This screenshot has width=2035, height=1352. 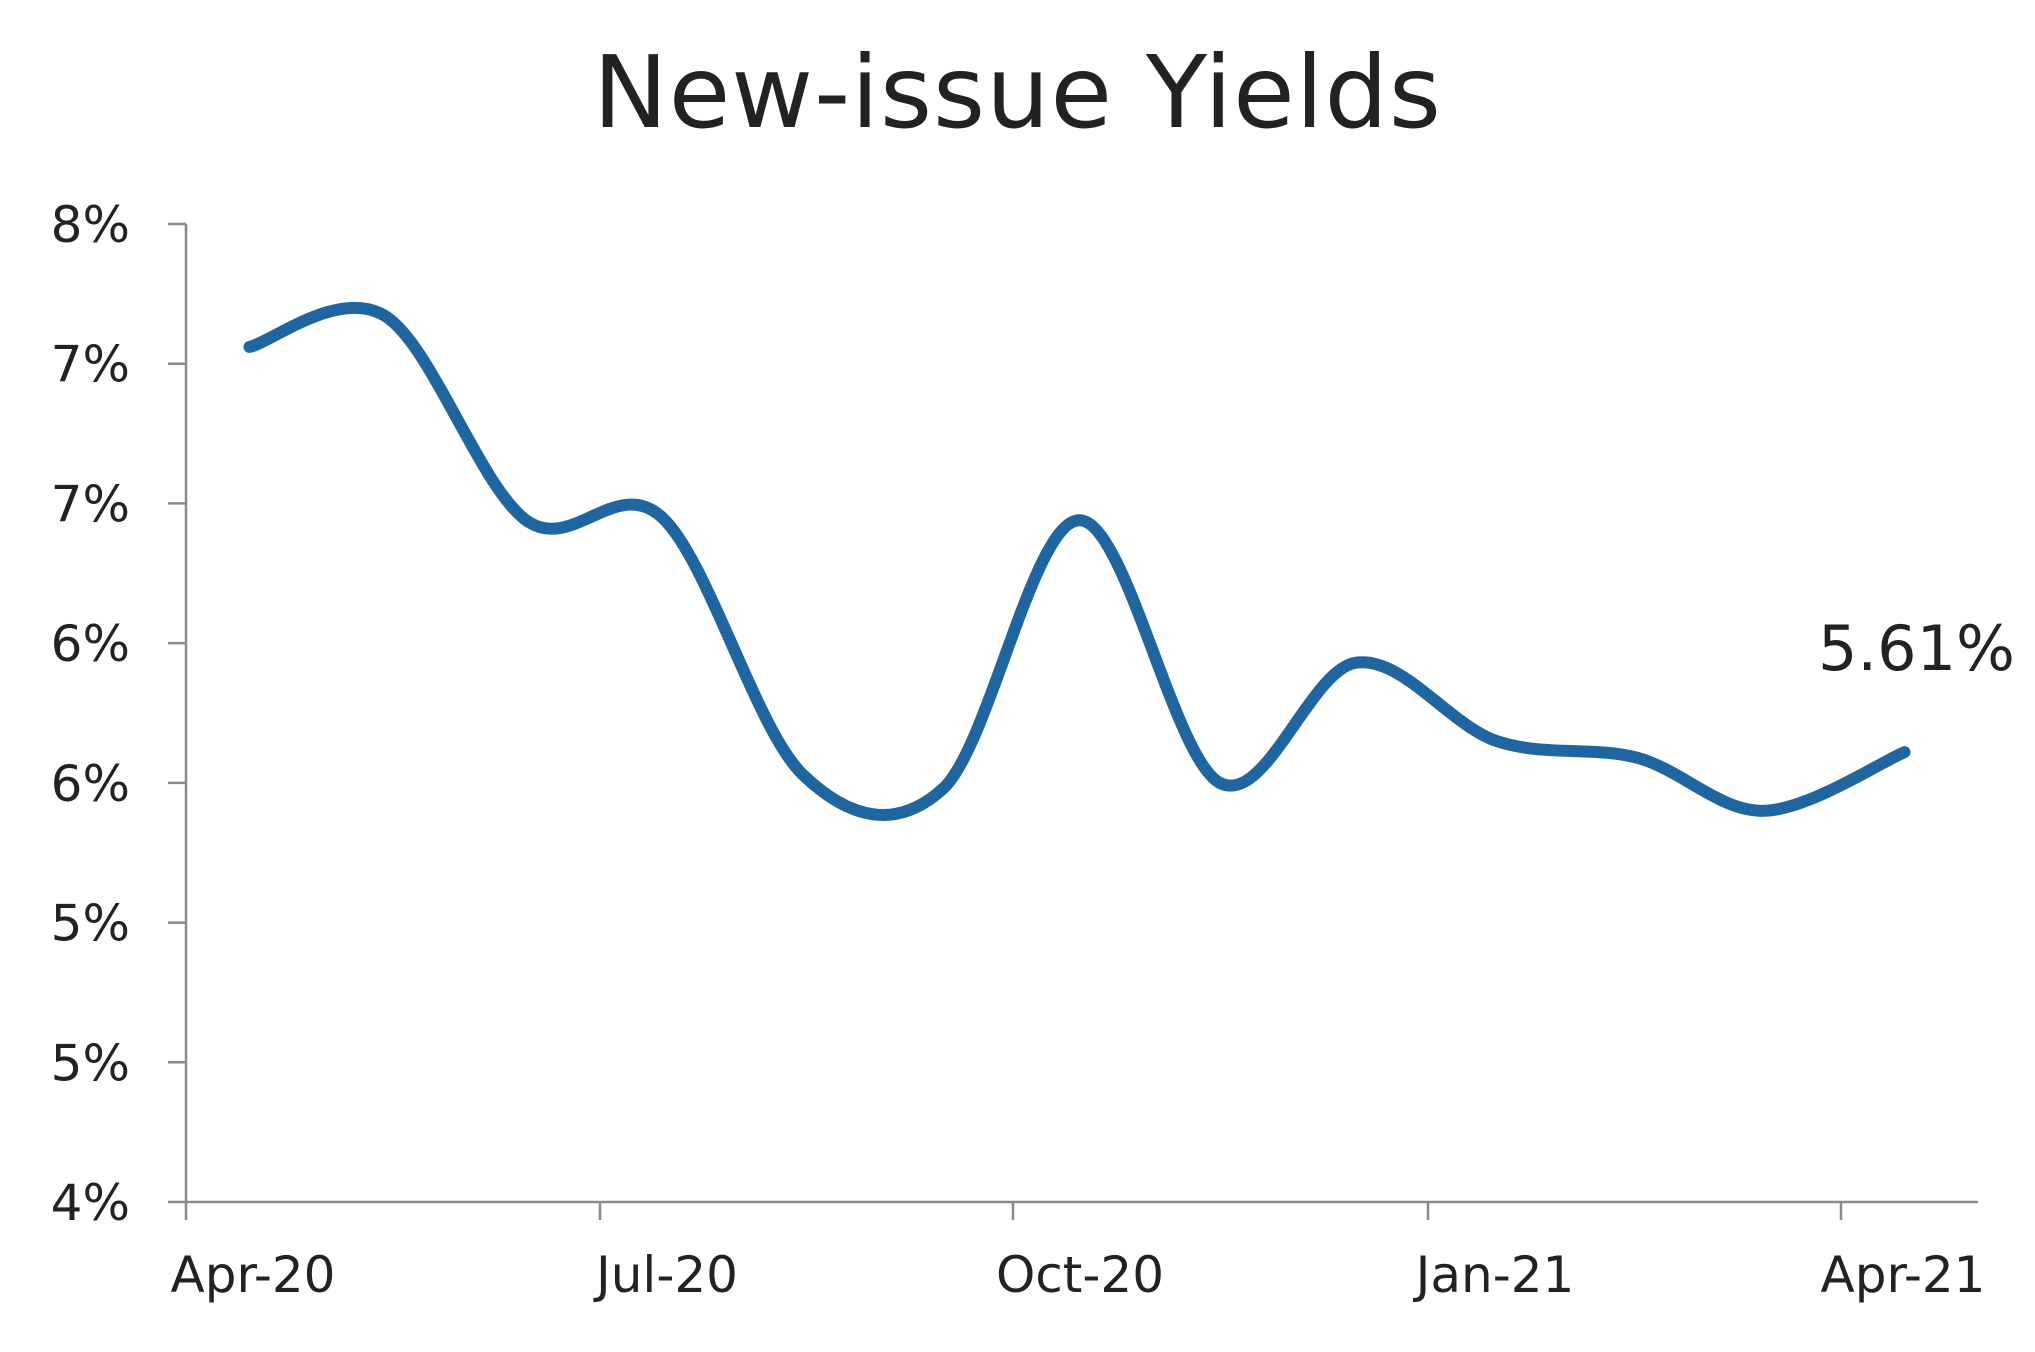 What do you see at coordinates (1494, 1275) in the screenshot?
I see `x-tick-label: Jan-21` at bounding box center [1494, 1275].